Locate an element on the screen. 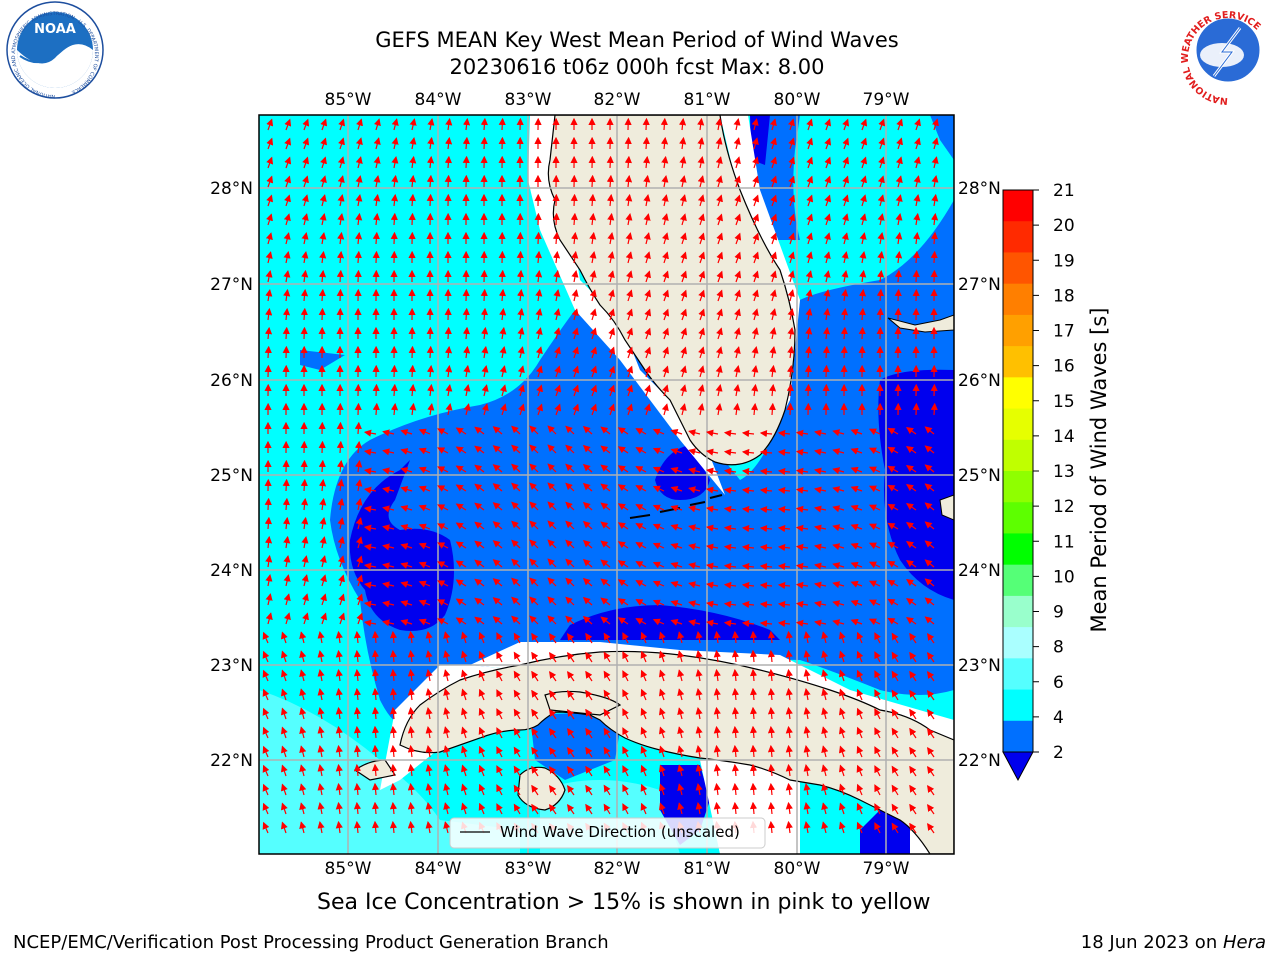  lat-label: 22°N is located at coordinates (231, 761).